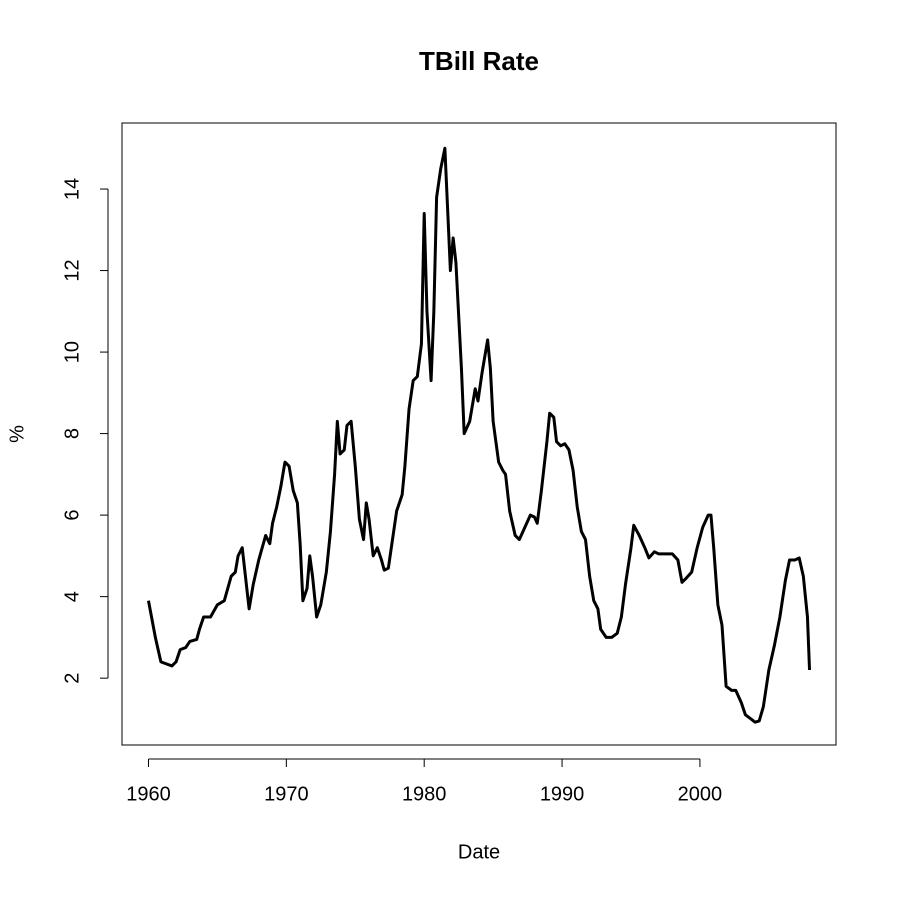 The height and width of the screenshot is (900, 900). Describe the element at coordinates (72, 189) in the screenshot. I see `y-tick-label: 14` at that location.